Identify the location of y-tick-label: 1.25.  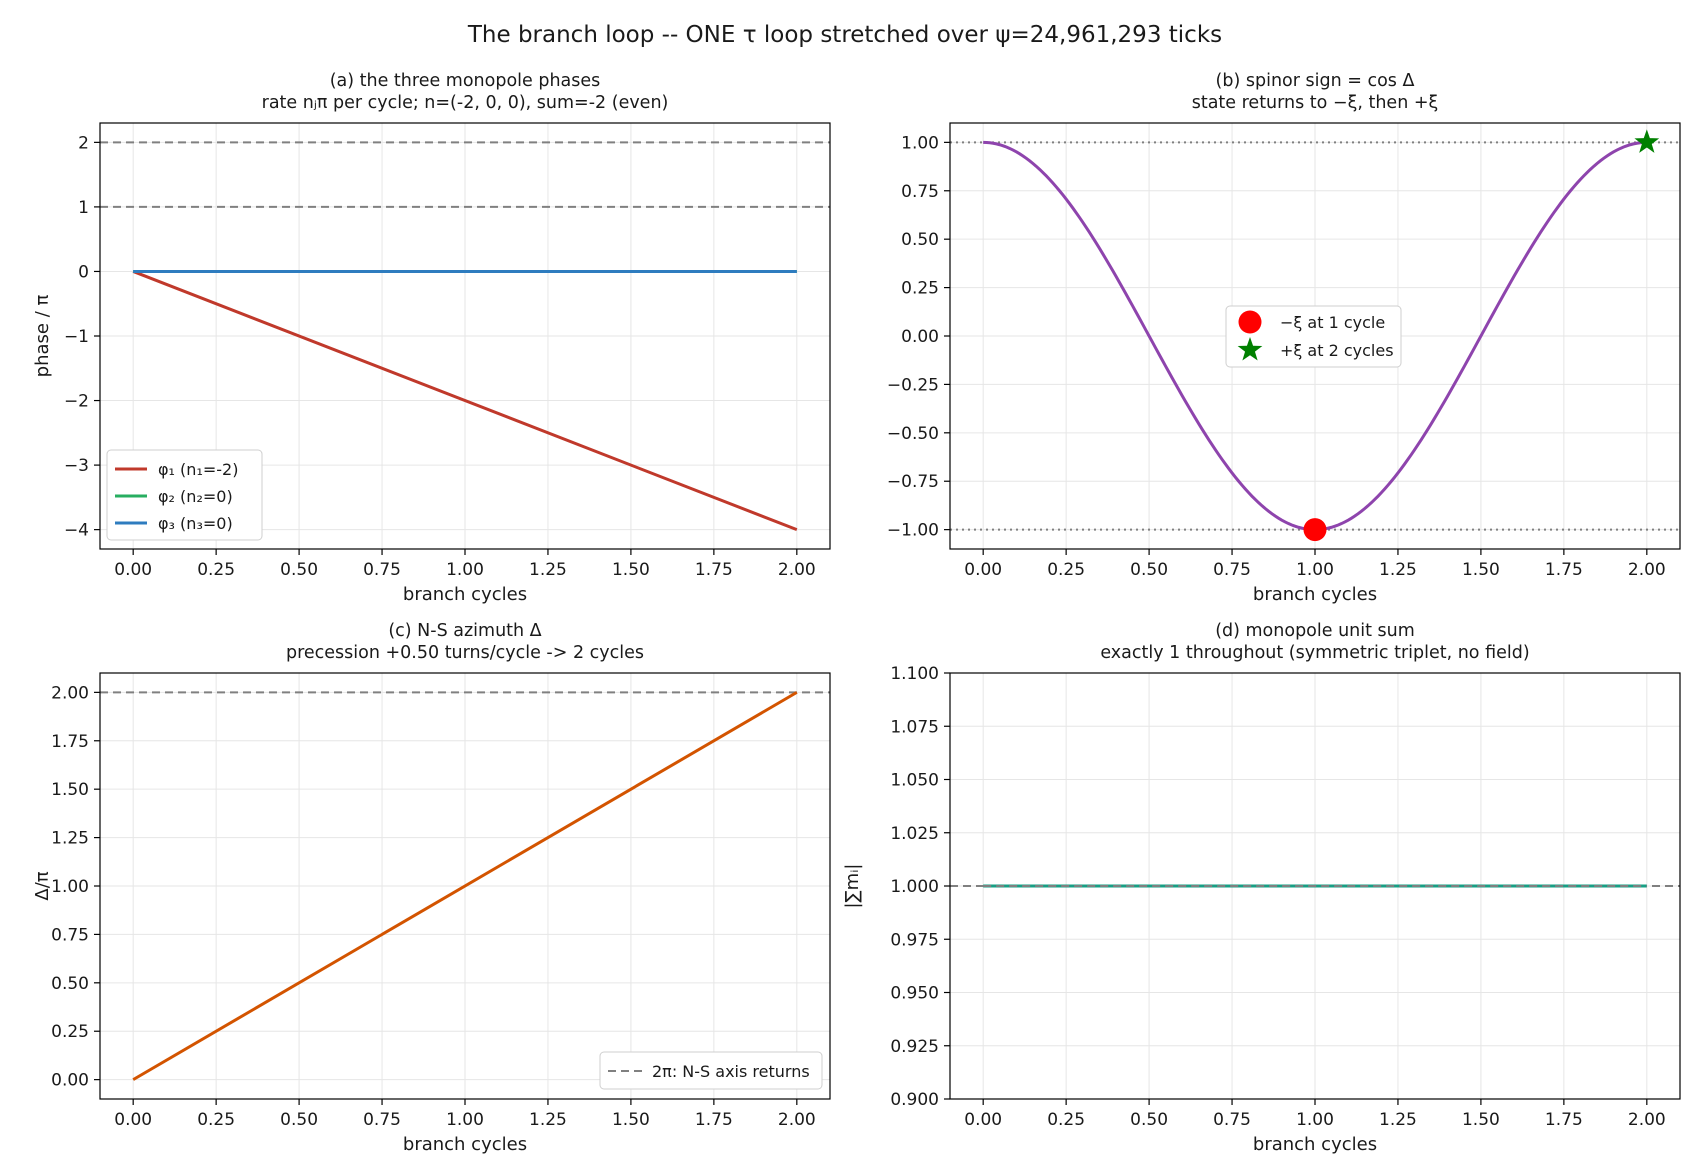
(70, 839).